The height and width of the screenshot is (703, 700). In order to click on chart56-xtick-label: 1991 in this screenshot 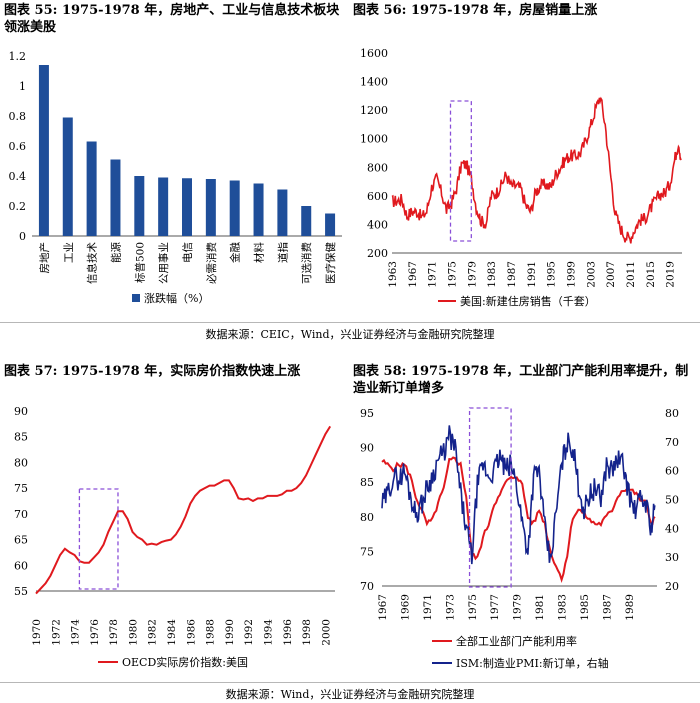, I will do `click(532, 274)`.